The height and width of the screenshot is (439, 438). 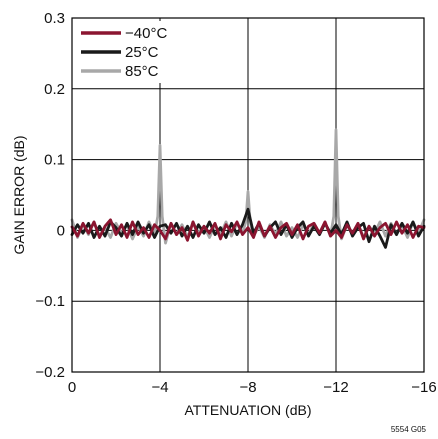 I want to click on y-tick-labels: −0.2 −0.1 0 0.1 0.2 0.3, so click(x=50, y=195).